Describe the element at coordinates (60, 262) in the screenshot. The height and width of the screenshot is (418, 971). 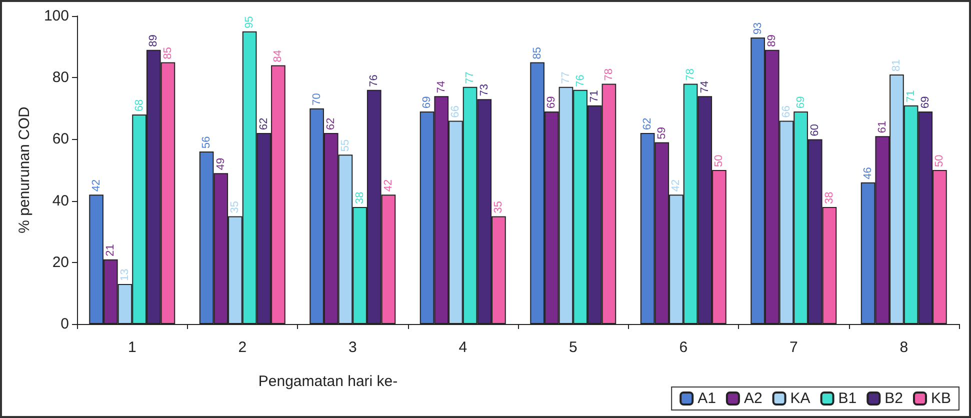
I see `y-tick-label: 20` at that location.